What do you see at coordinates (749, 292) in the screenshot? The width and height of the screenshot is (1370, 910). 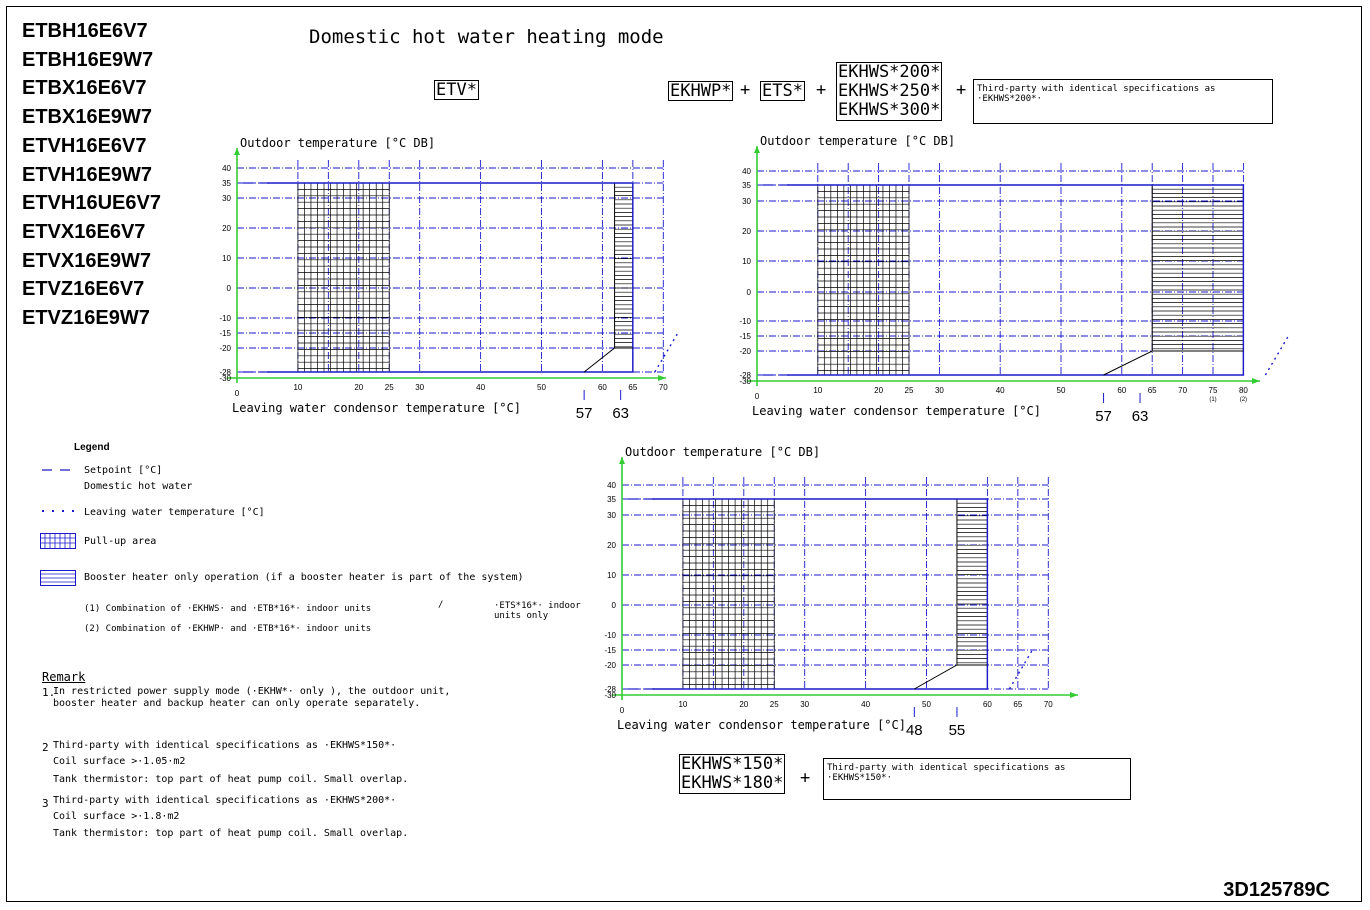 I see `y-tick-label: 0` at bounding box center [749, 292].